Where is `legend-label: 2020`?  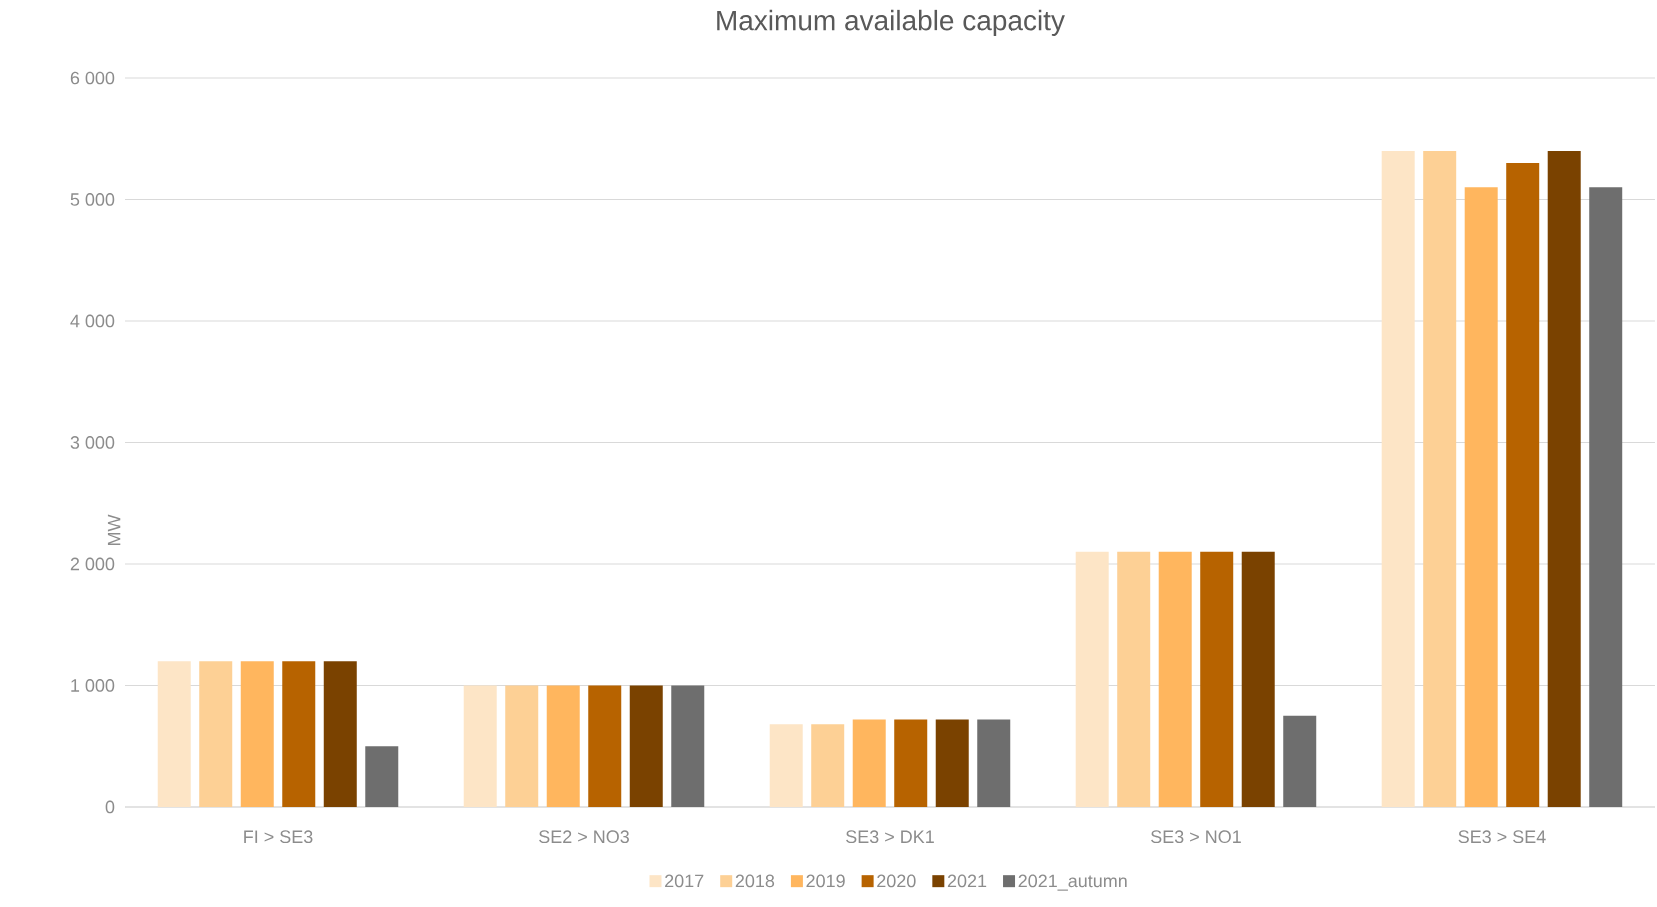 legend-label: 2020 is located at coordinates (896, 881).